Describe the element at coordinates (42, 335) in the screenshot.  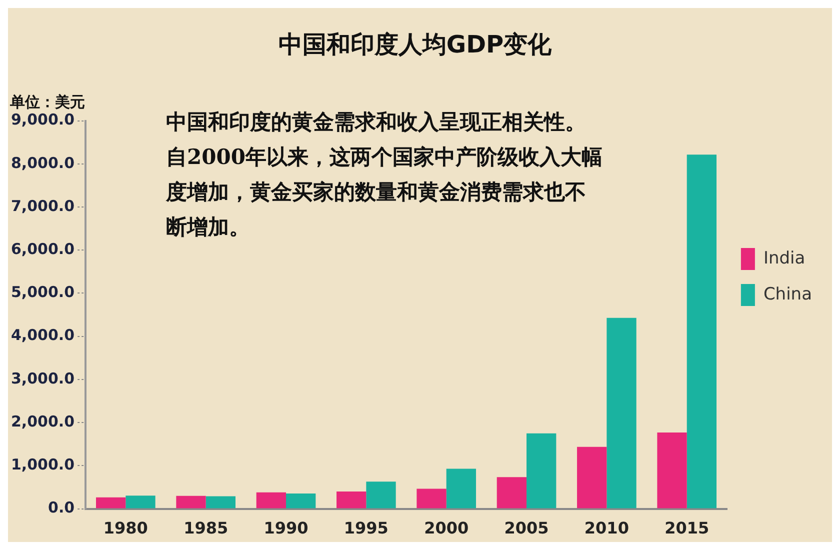
I see `y-tick-label: 4,000.0` at that location.